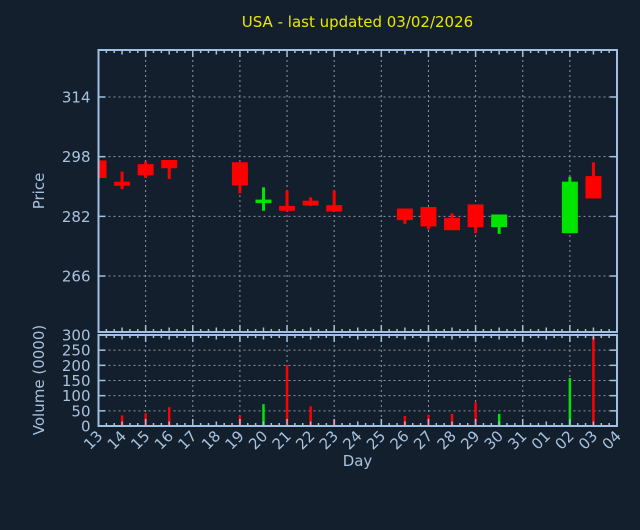 The width and height of the screenshot is (640, 530). I want to click on x-tick-label-24: 24, so click(352, 440).